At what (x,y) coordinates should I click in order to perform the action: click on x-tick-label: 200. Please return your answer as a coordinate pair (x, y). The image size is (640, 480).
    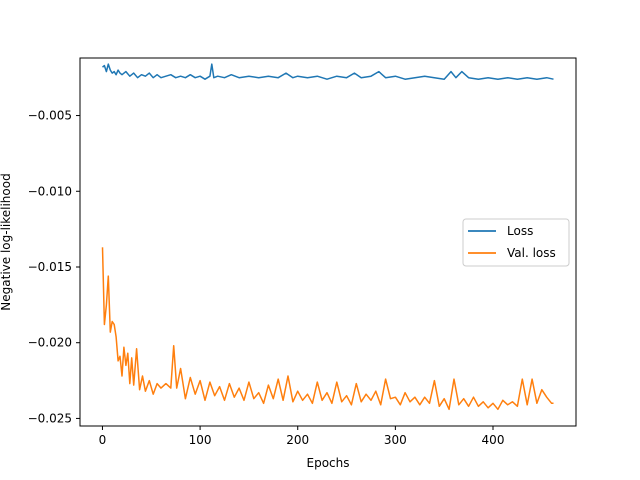
    Looking at the image, I should click on (297, 440).